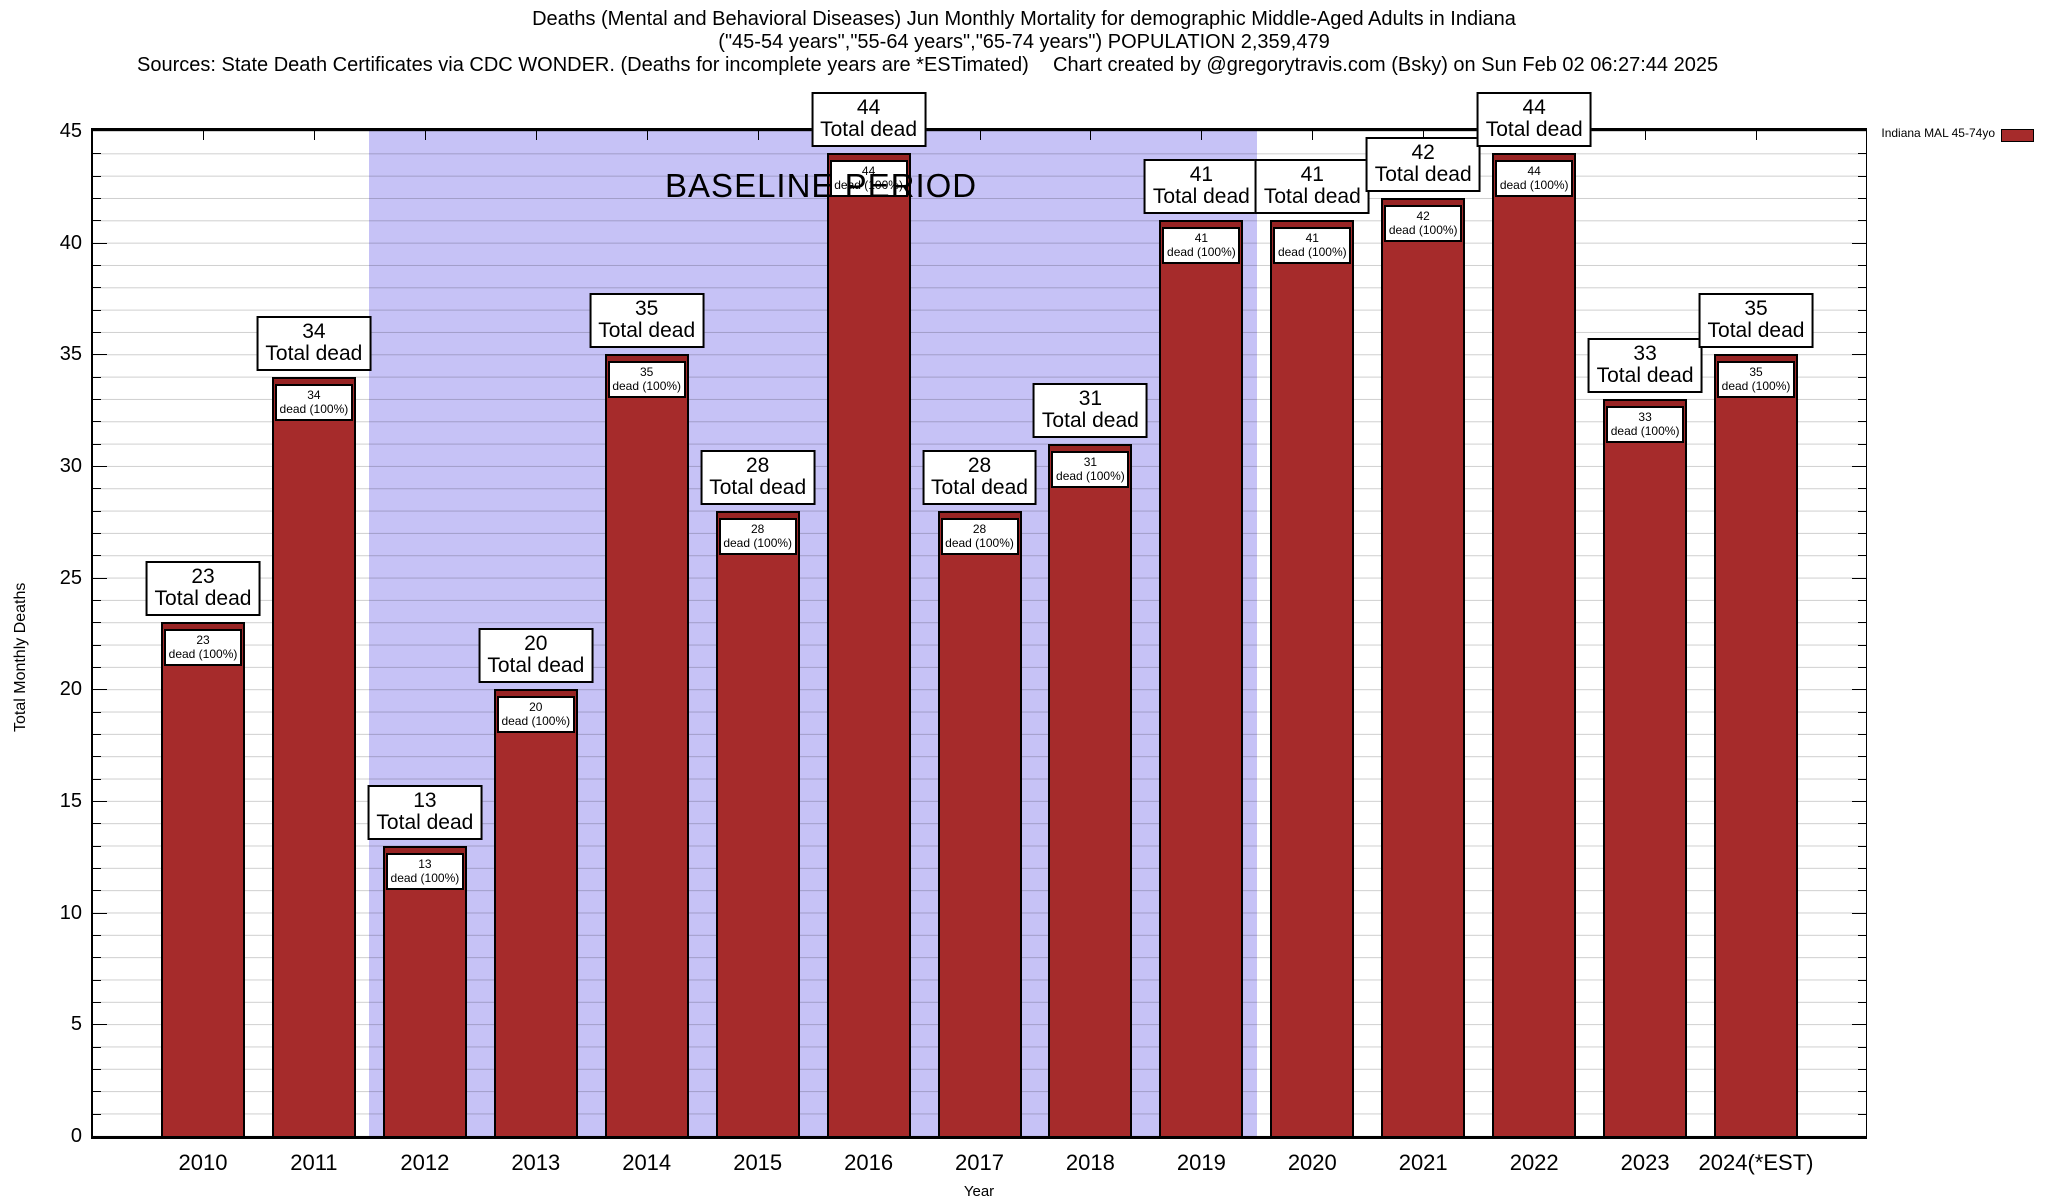 The height and width of the screenshot is (1200, 2048). Describe the element at coordinates (424, 990) in the screenshot. I see `bar-2012: 13 dead (100%)` at that location.